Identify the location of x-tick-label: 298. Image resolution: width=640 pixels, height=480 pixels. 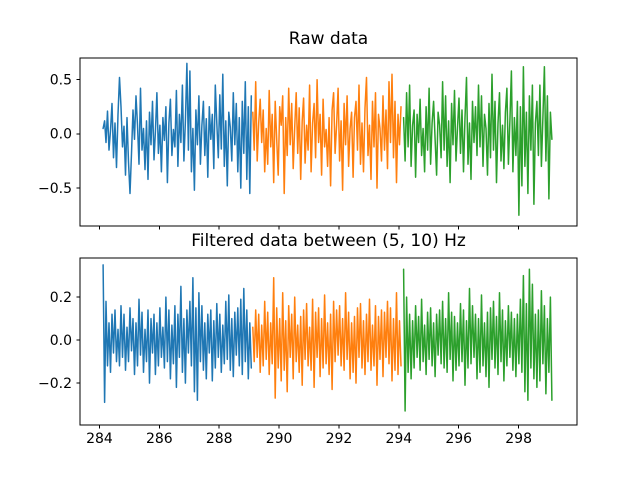
(518, 439).